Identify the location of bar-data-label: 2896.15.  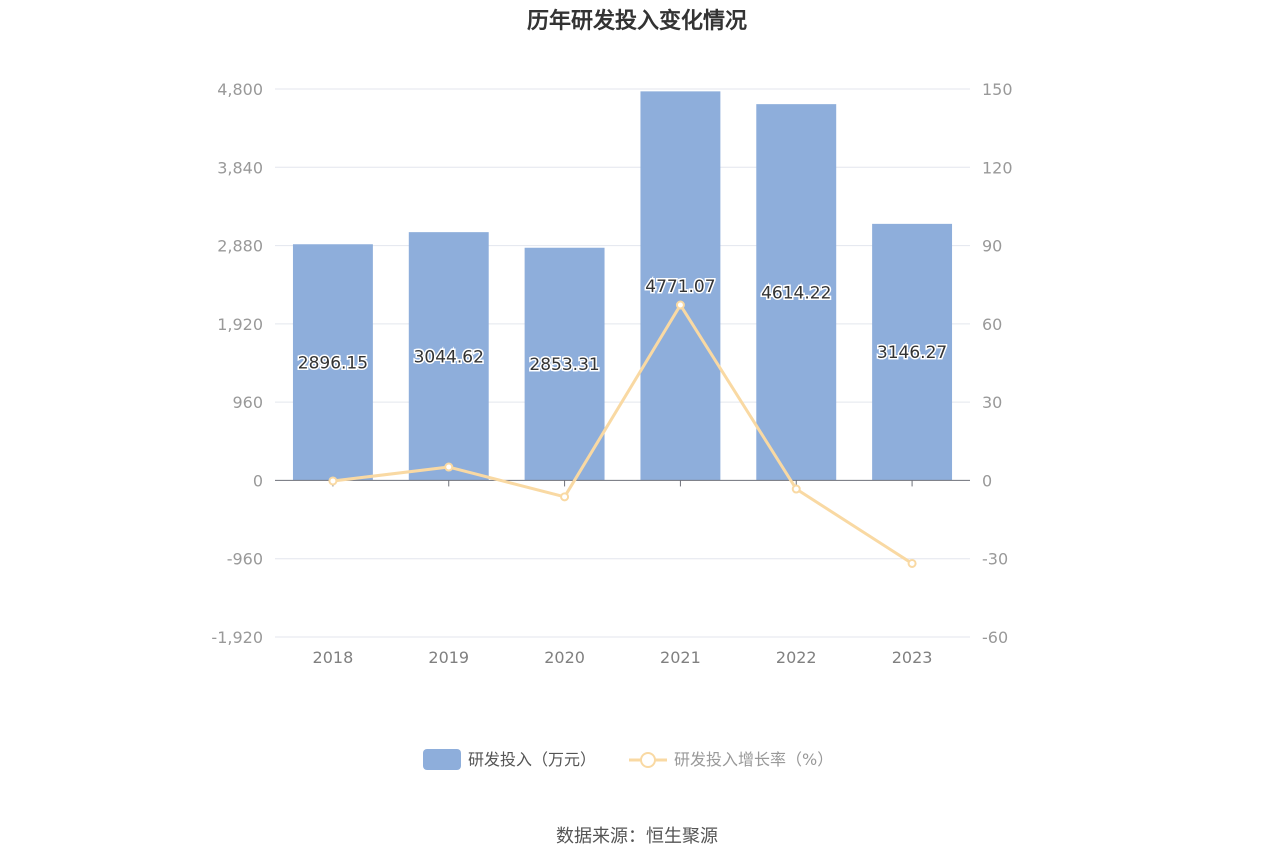
(333, 363).